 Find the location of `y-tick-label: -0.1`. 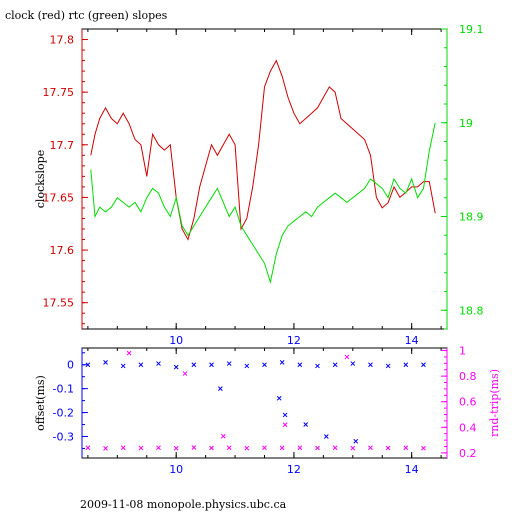

y-tick-label: -0.1 is located at coordinates (63, 389).